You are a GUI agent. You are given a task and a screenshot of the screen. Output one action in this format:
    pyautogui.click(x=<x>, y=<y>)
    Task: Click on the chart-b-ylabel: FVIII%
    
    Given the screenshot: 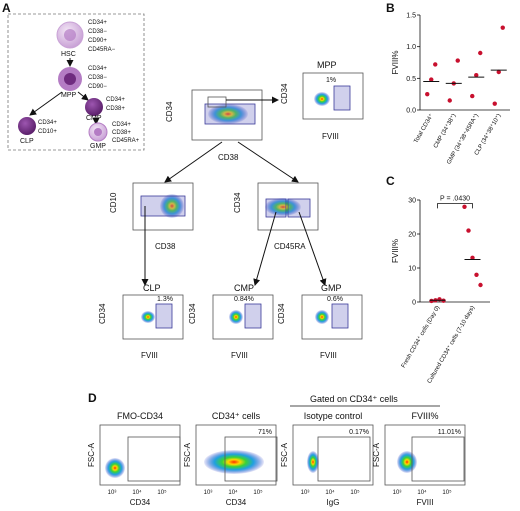 What is the action you would take?
    pyautogui.click(x=395, y=62)
    